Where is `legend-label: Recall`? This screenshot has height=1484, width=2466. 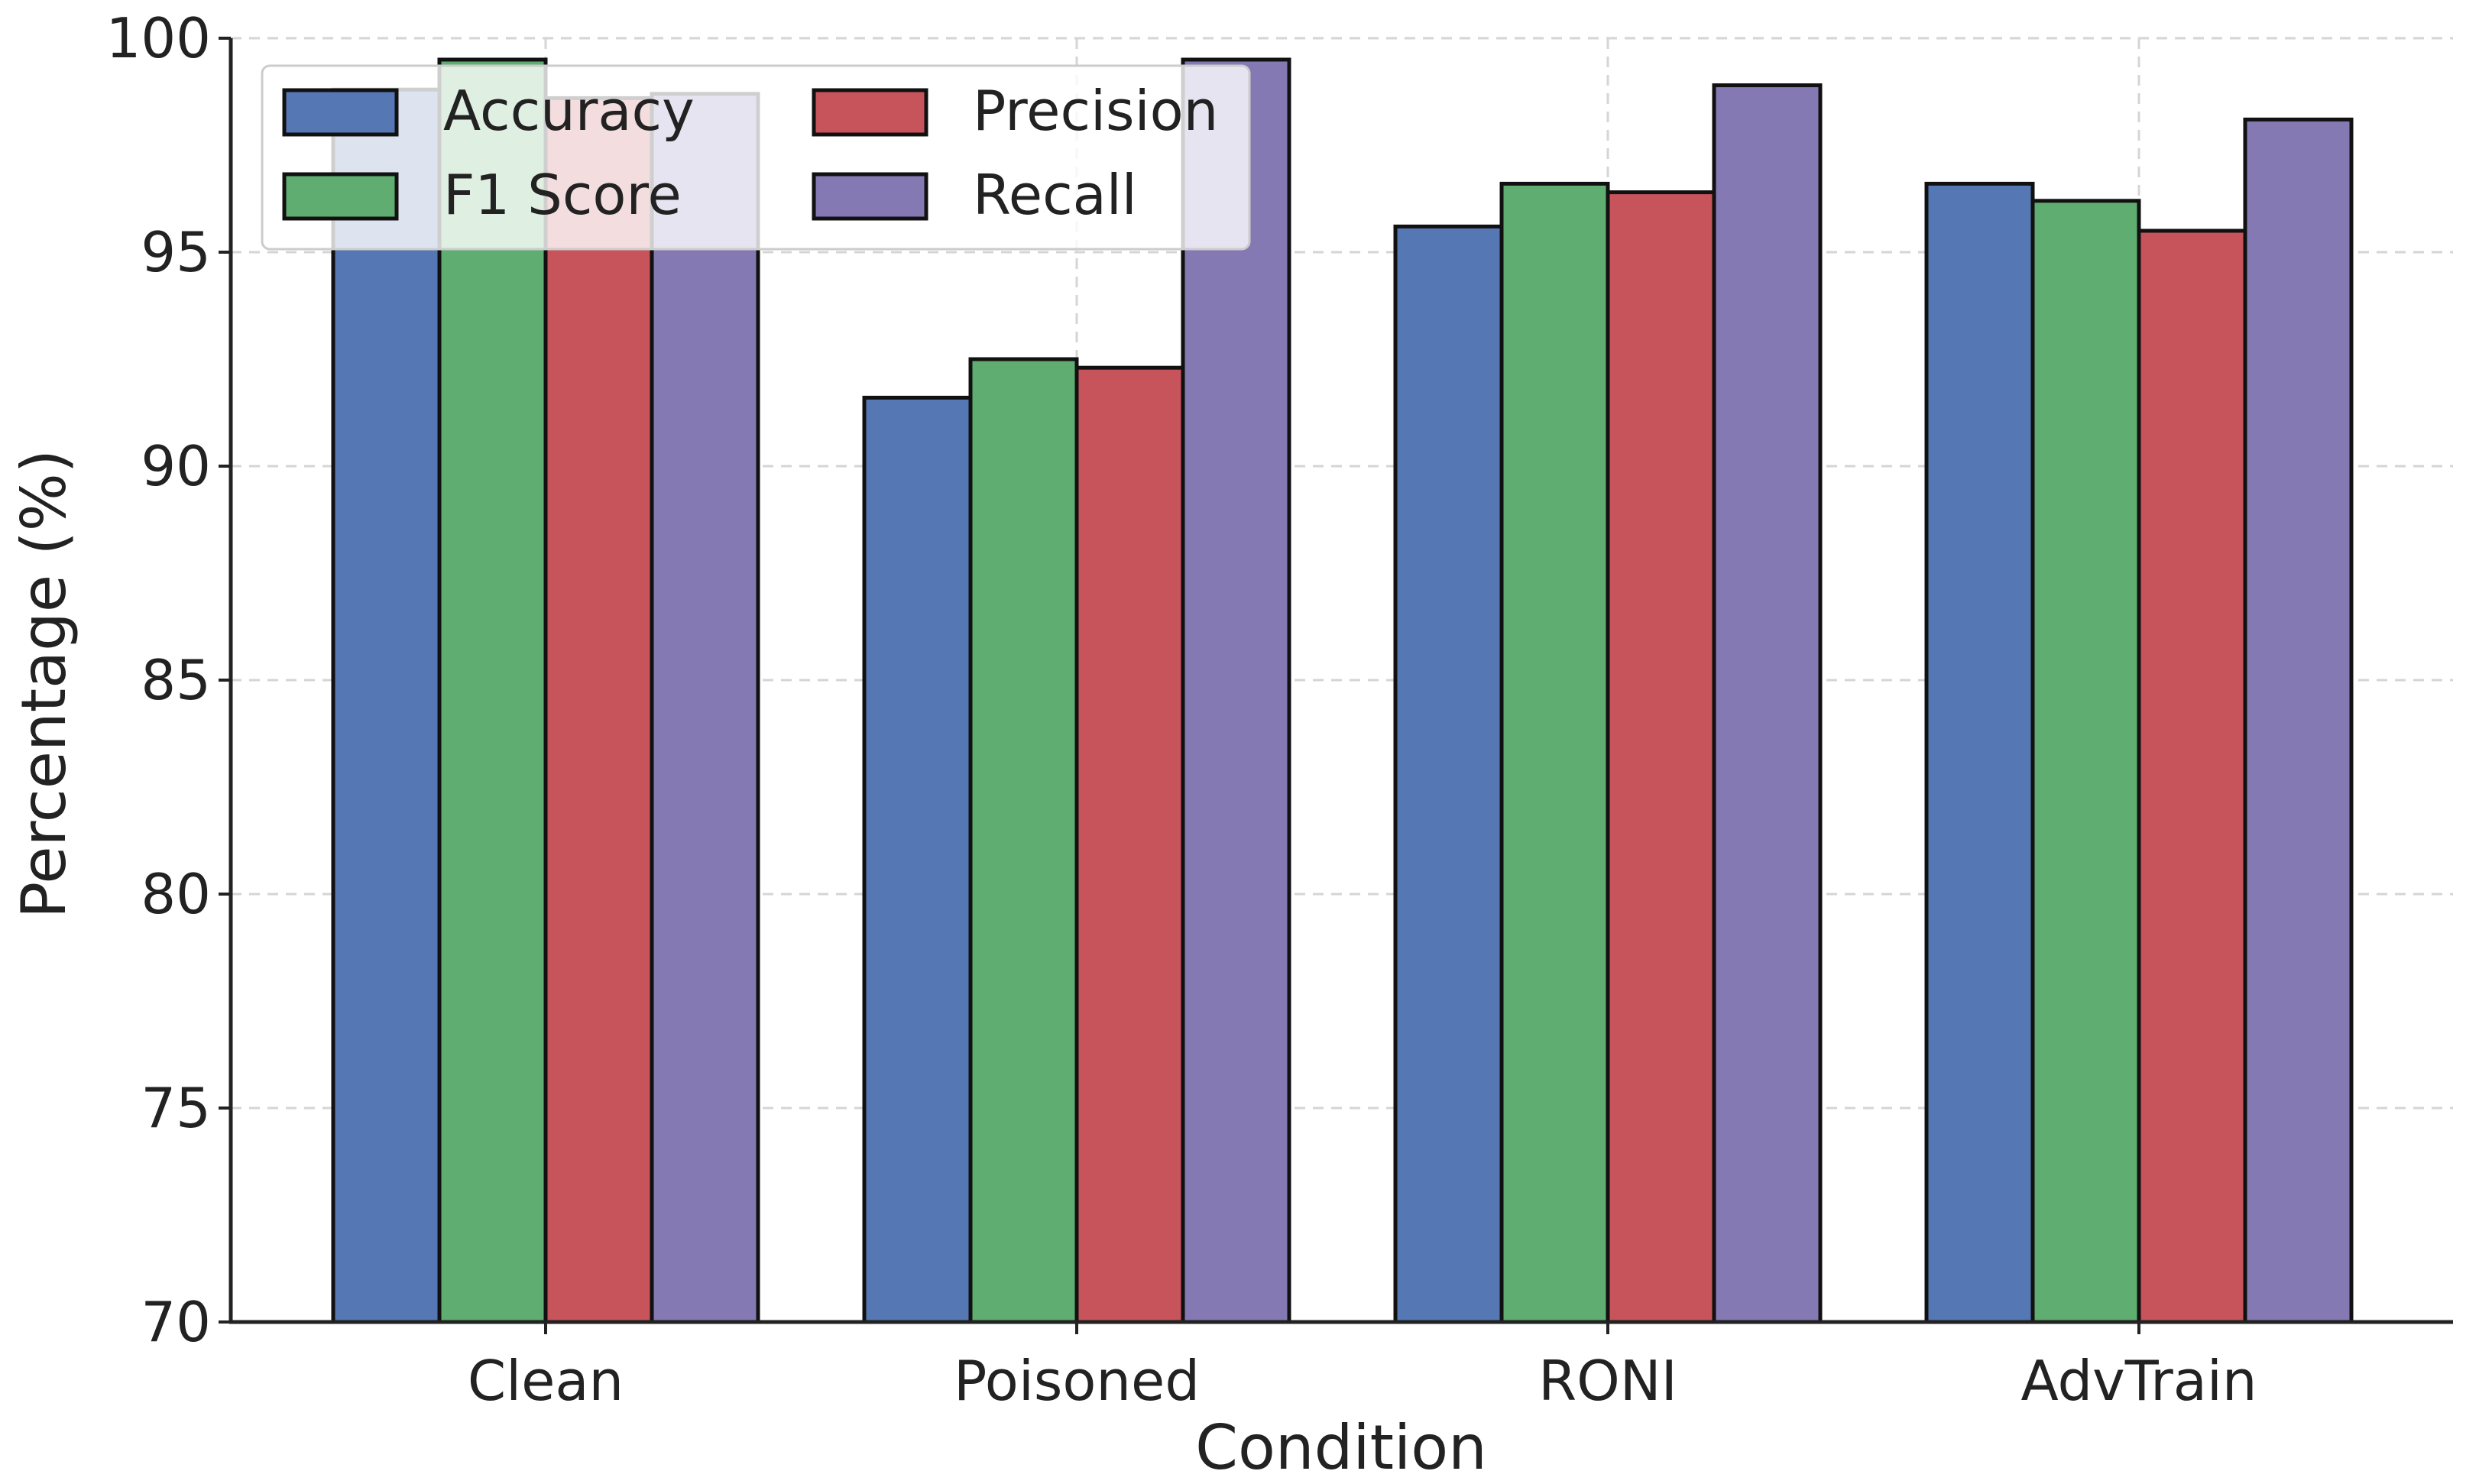 legend-label: Recall is located at coordinates (1055, 195).